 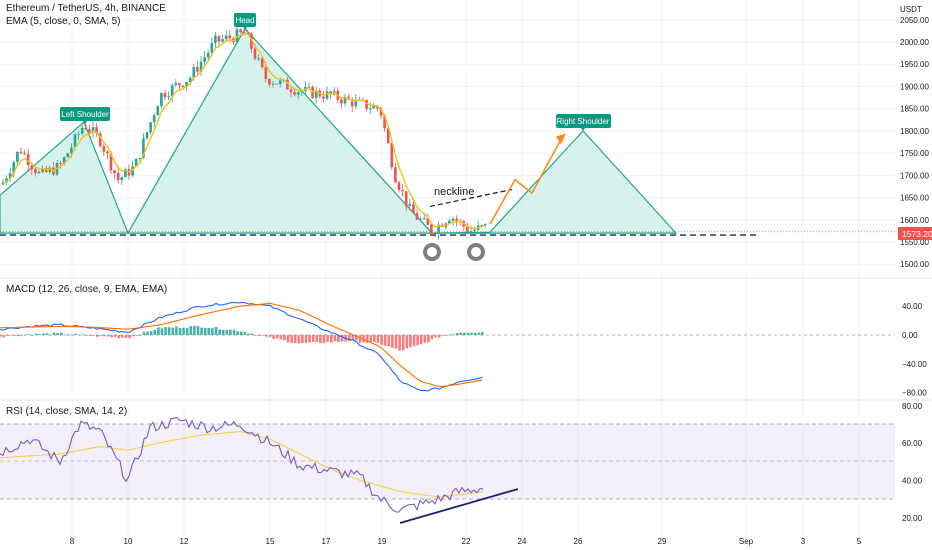 I want to click on time-tick-label: 5, so click(x=859, y=541).